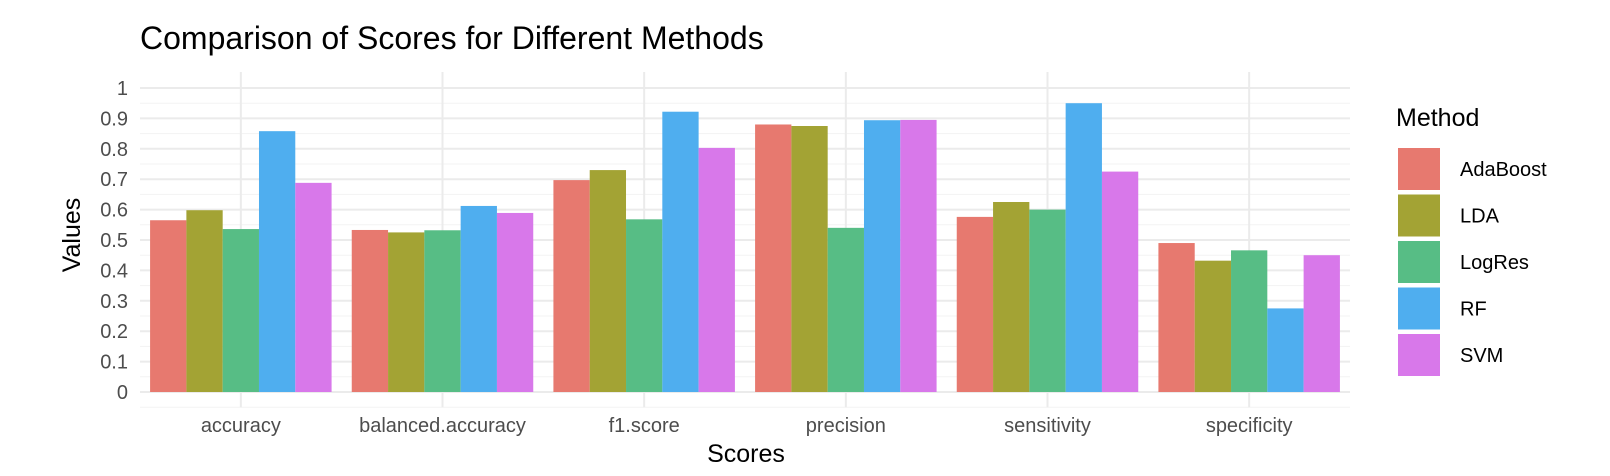  I want to click on y-axis-ticks: 0 0.1 0.2 0.3 0.4 0.5 0.6 0.7 0.8 0.9 1, so click(114, 241).